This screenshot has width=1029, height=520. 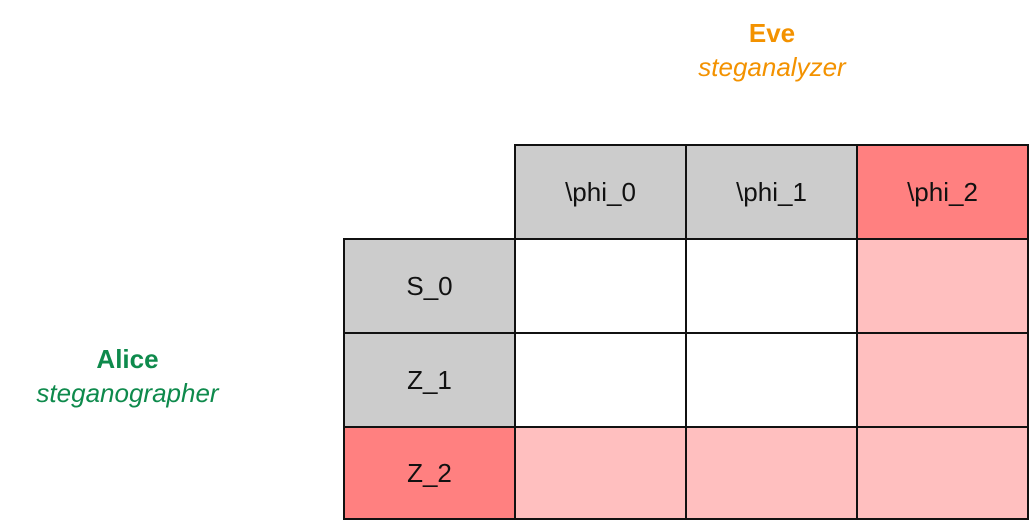 I want to click on column-header-phi-2: \phi_2, so click(x=942, y=192).